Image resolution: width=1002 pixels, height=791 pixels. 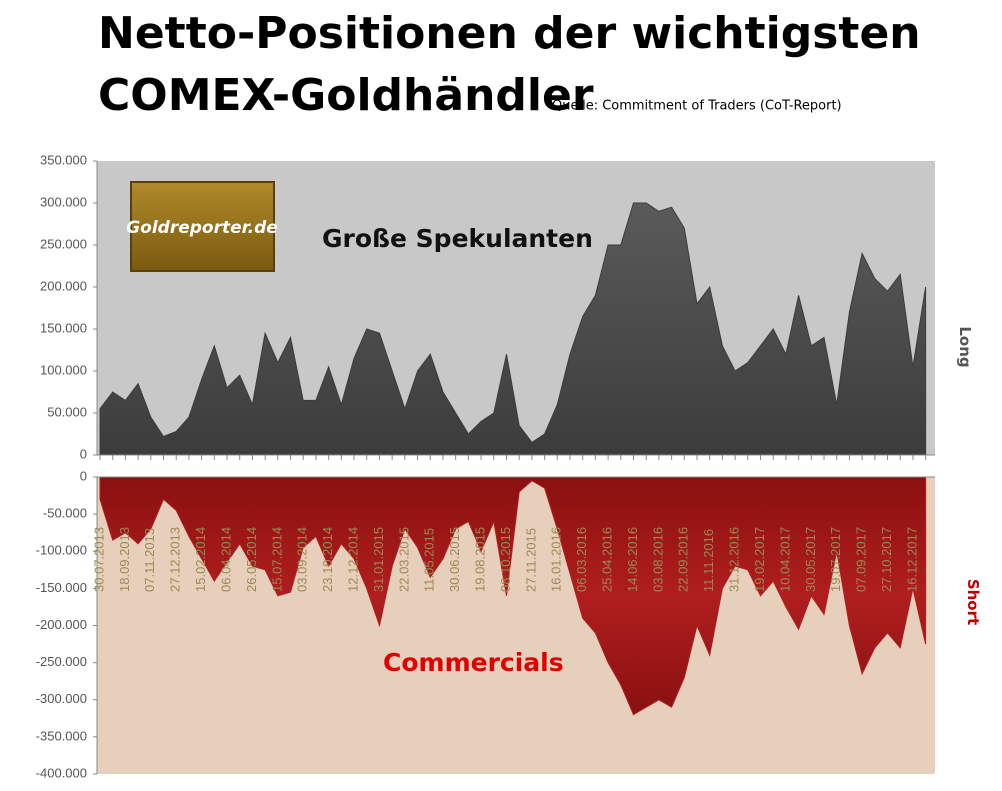 What do you see at coordinates (657, 559) in the screenshot?
I see `x-tick-label: 03.08.2016` at bounding box center [657, 559].